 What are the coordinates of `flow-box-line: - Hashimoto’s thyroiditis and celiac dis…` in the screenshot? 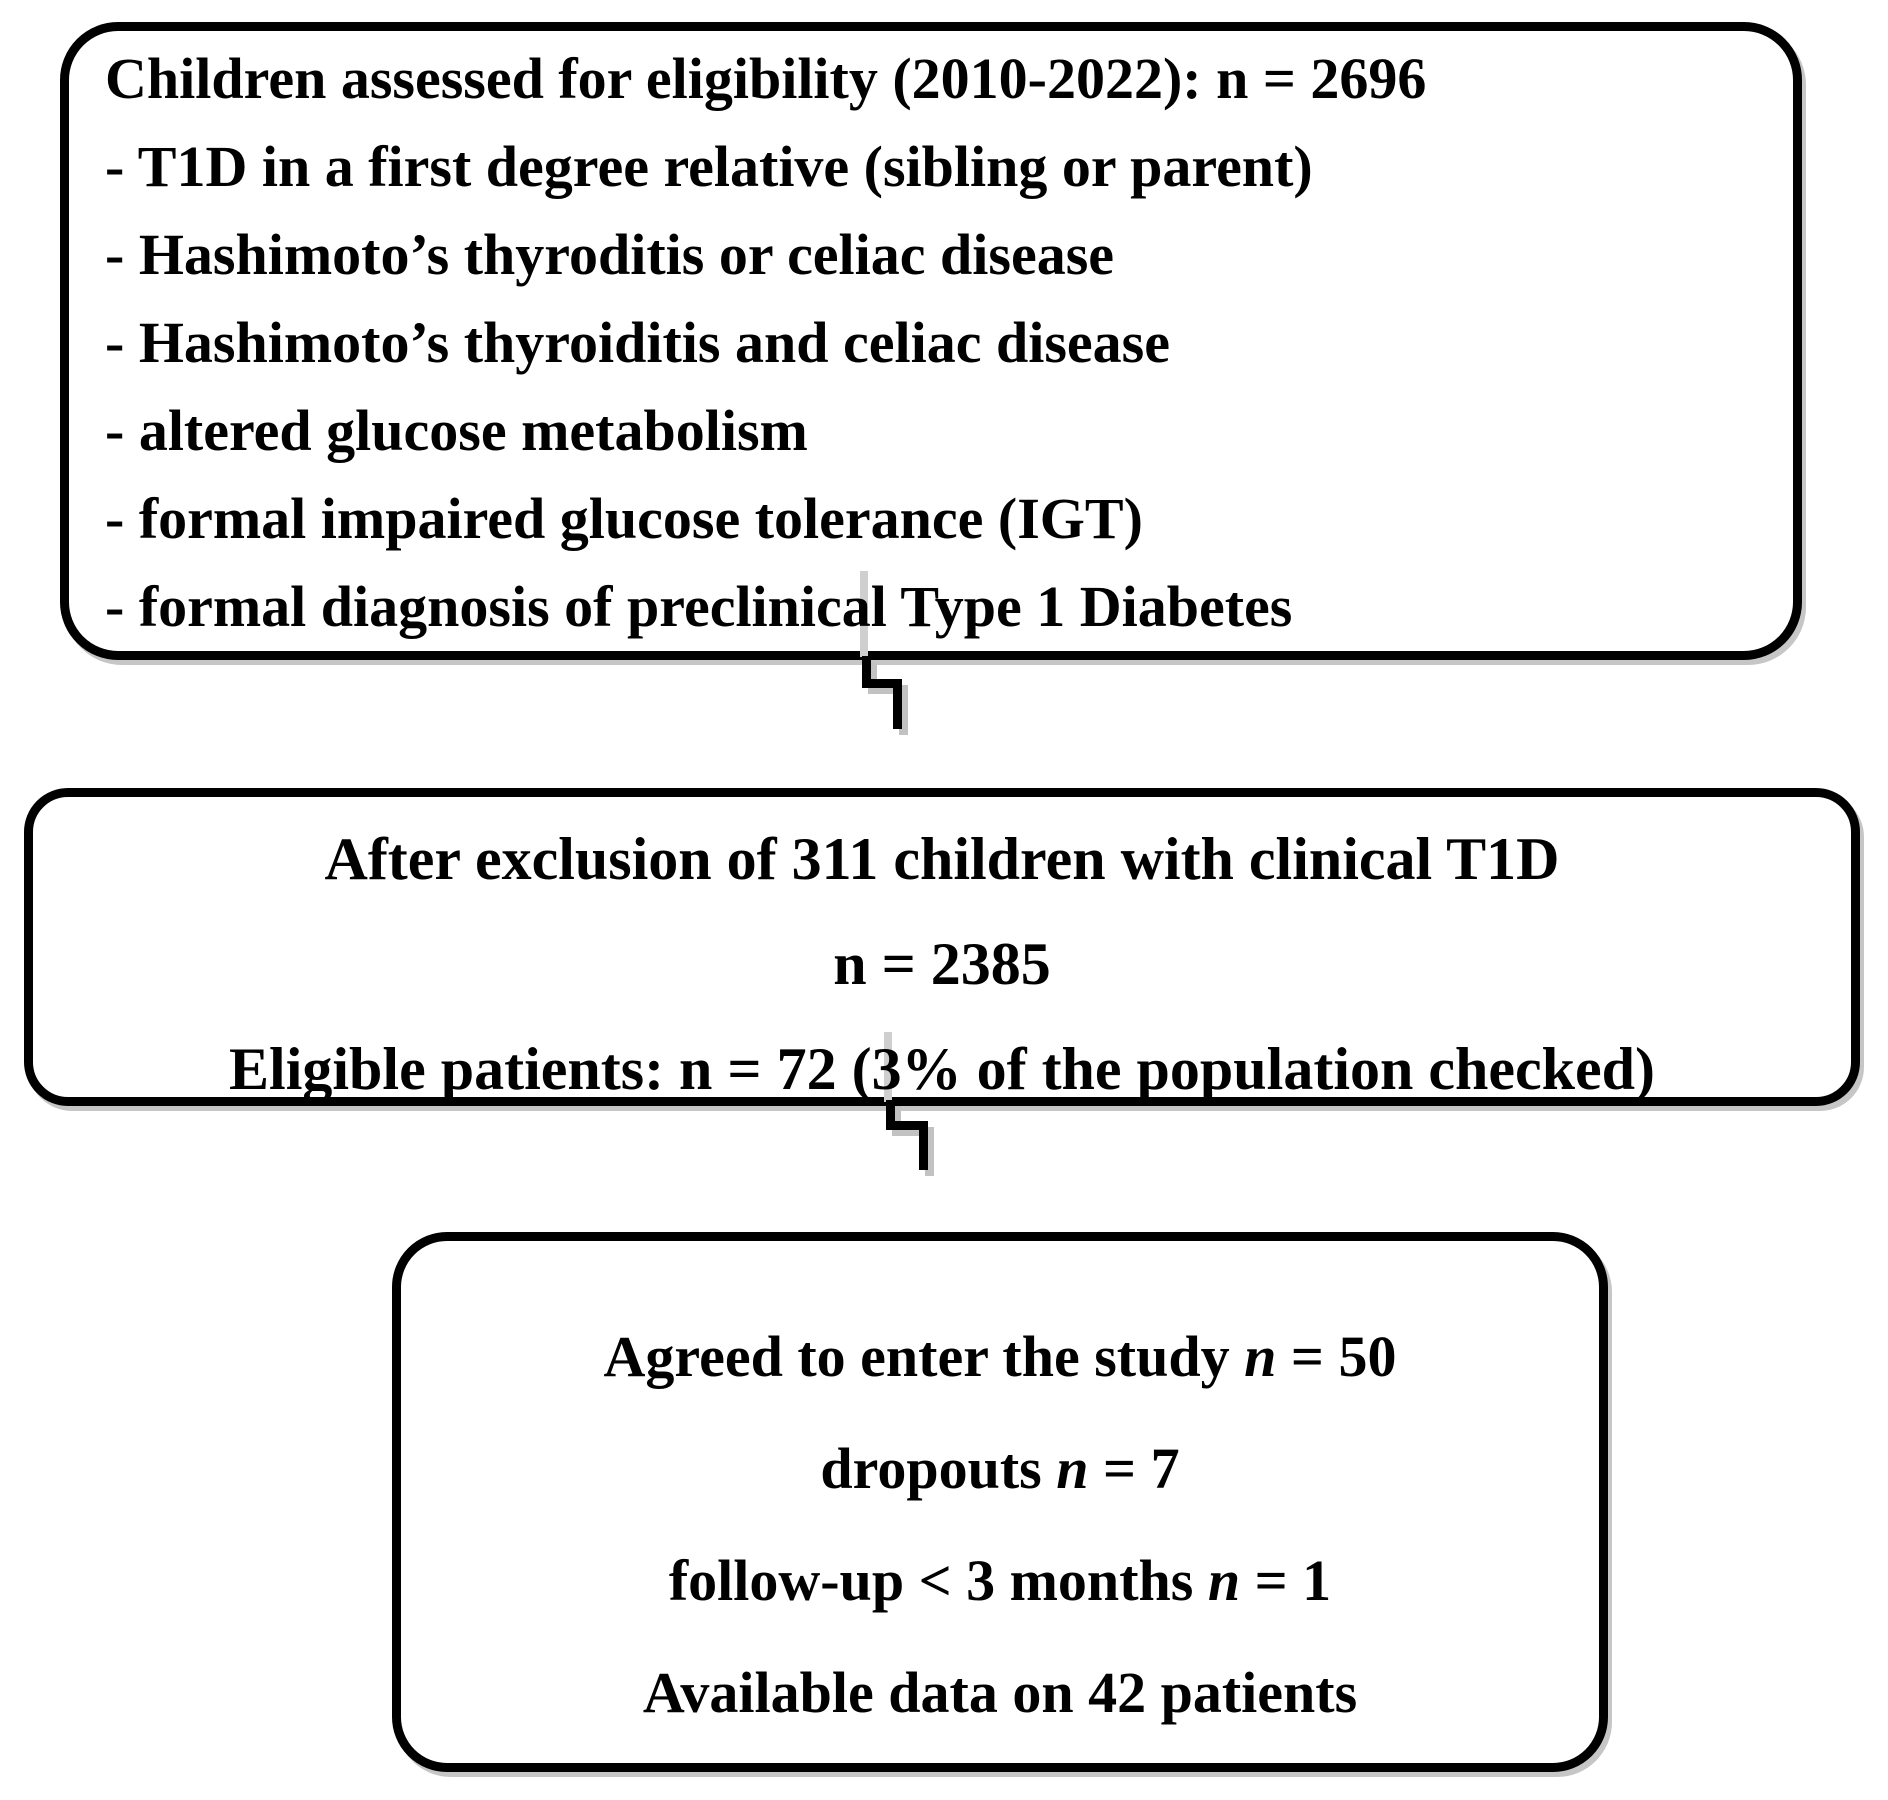 It's located at (637, 342).